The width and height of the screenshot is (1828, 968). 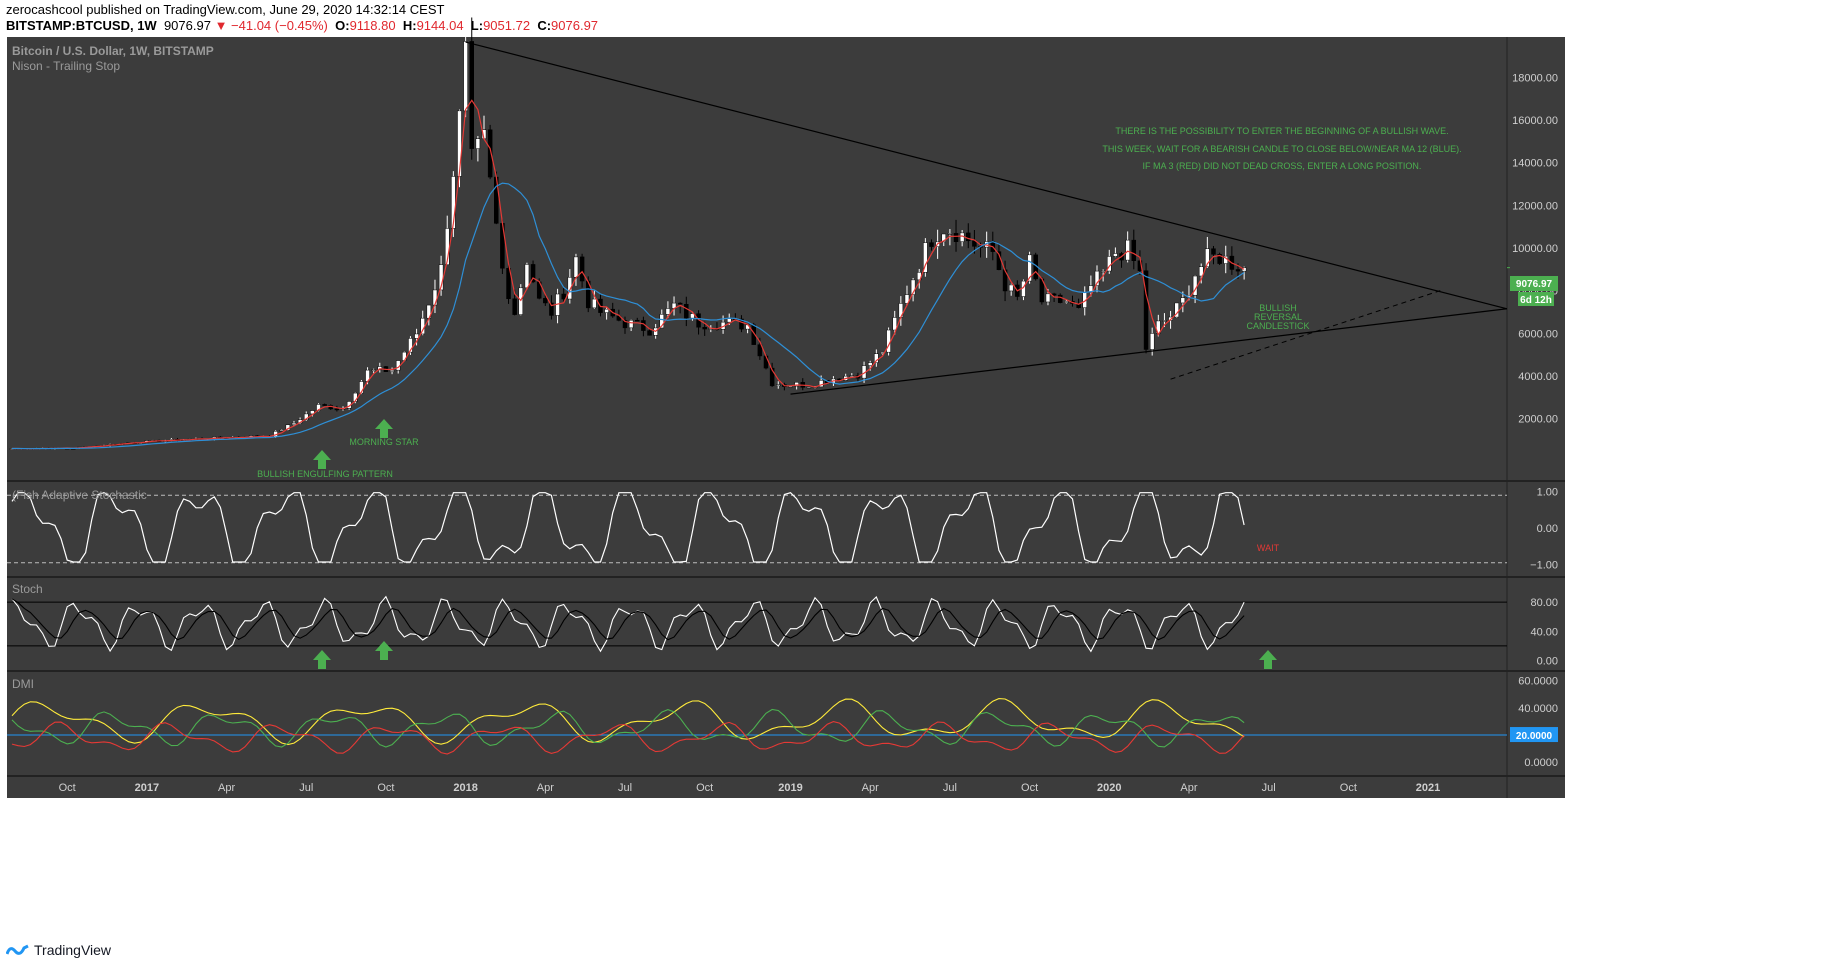 I want to click on fish-axis-label: 1.00, so click(x=1547, y=493).